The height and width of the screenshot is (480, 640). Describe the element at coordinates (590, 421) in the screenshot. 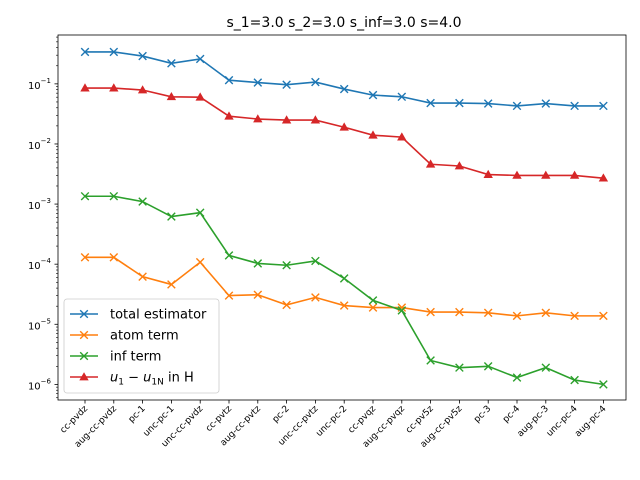

I see `x-tick-label: aug-pc-4` at that location.